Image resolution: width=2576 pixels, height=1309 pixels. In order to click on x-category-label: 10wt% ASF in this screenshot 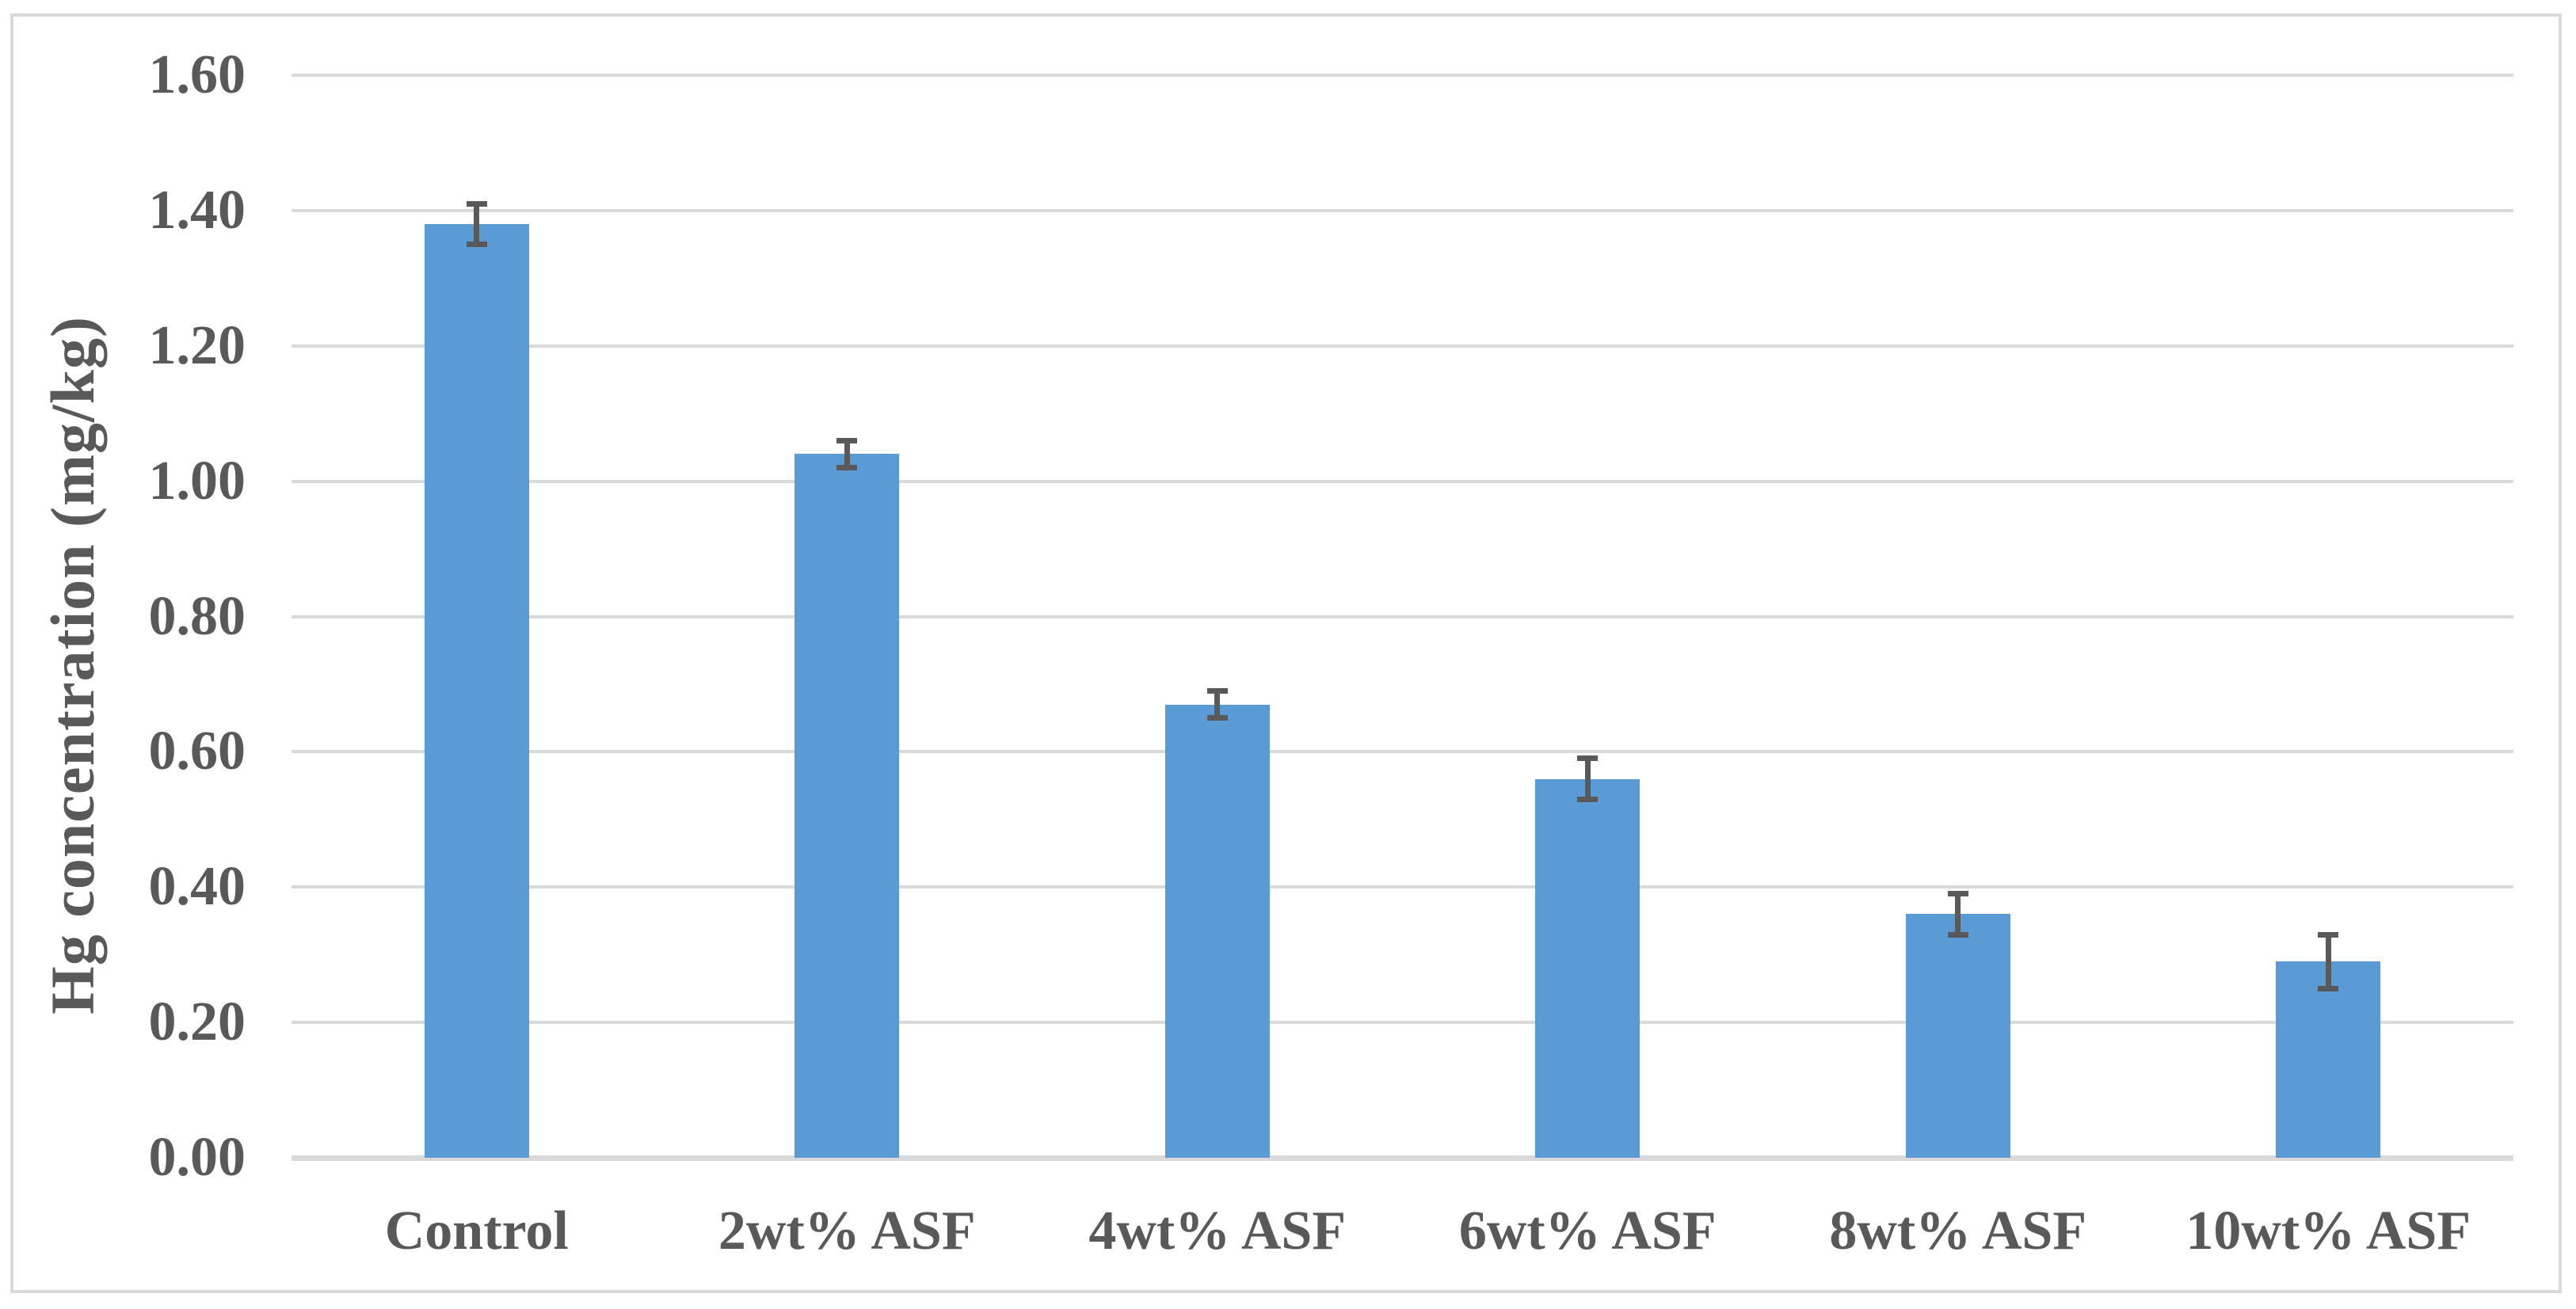, I will do `click(2328, 1231)`.